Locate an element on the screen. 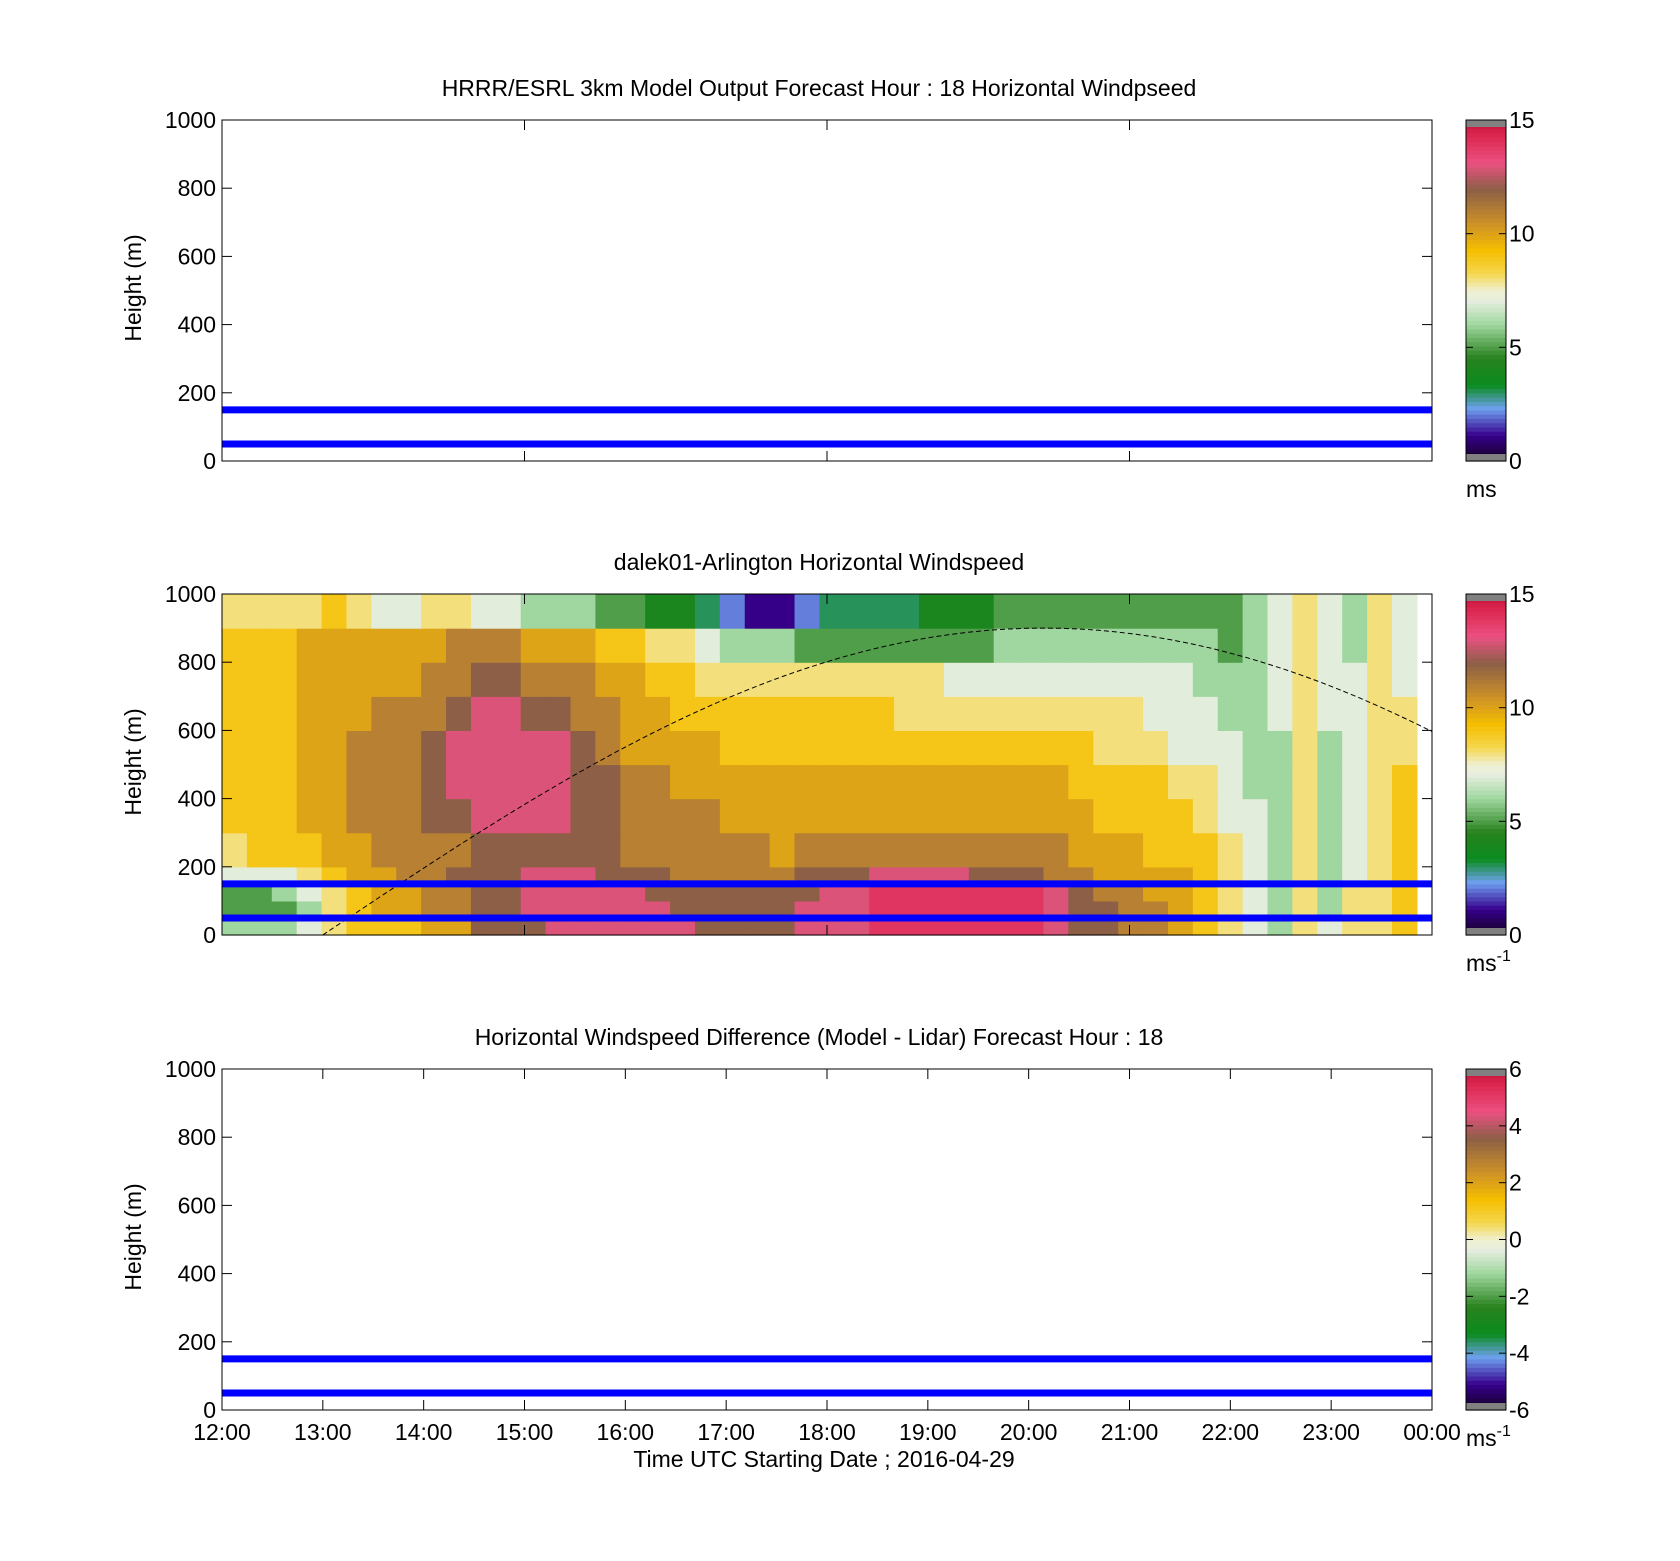  colorbar-unit: ms is located at coordinates (1481, 489).